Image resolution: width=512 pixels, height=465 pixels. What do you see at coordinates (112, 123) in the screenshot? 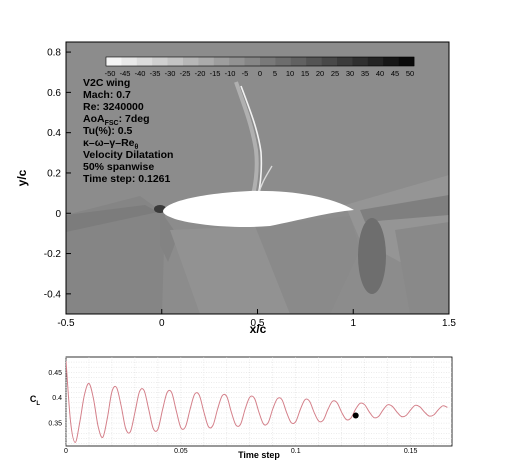
I see `annotation-aoa-sub: FSC` at bounding box center [112, 123].